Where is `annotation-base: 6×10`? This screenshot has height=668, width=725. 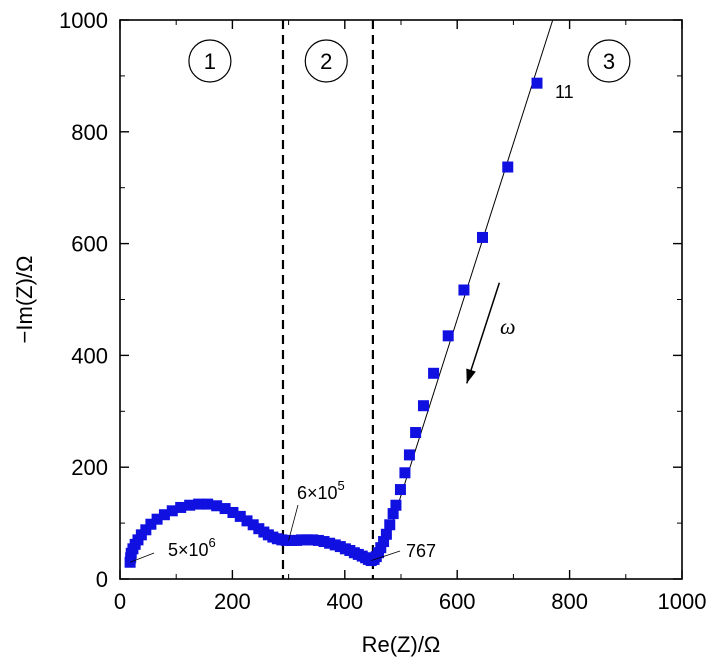 annotation-base: 6×10 is located at coordinates (317, 493).